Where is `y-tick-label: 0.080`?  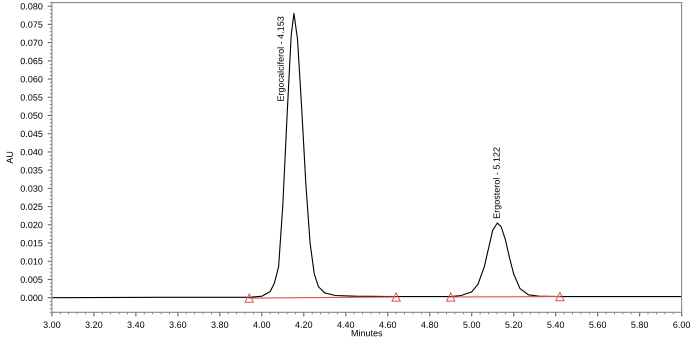
y-tick-label: 0.080 is located at coordinates (31, 6).